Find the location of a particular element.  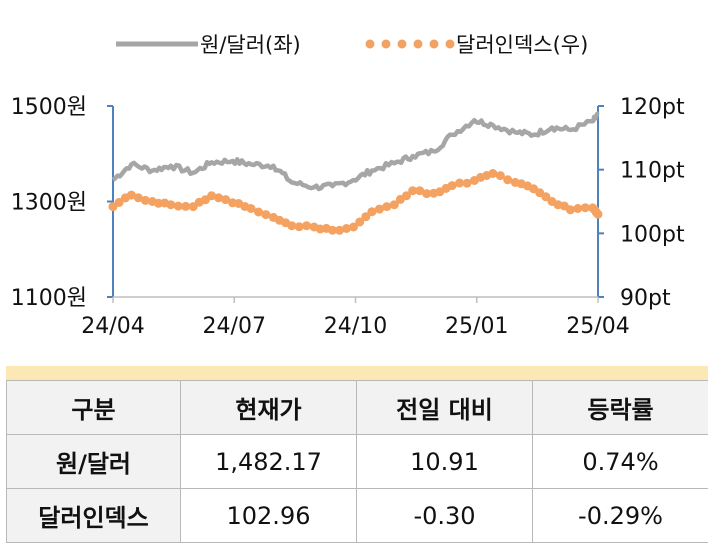

right-y-tick-label: 110pt is located at coordinates (652, 171).